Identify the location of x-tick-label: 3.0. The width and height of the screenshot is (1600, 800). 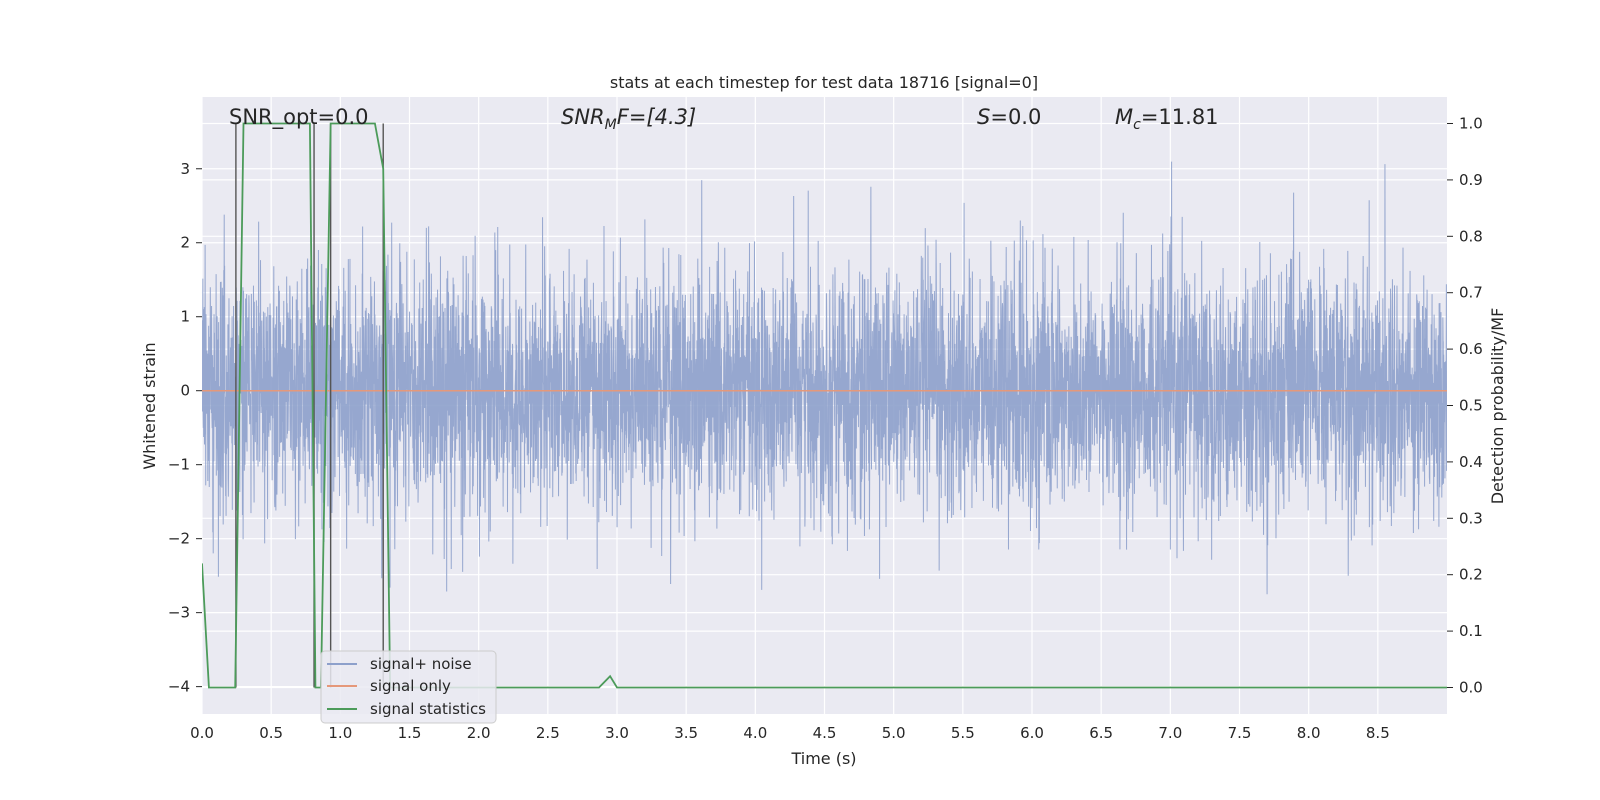
(617, 733).